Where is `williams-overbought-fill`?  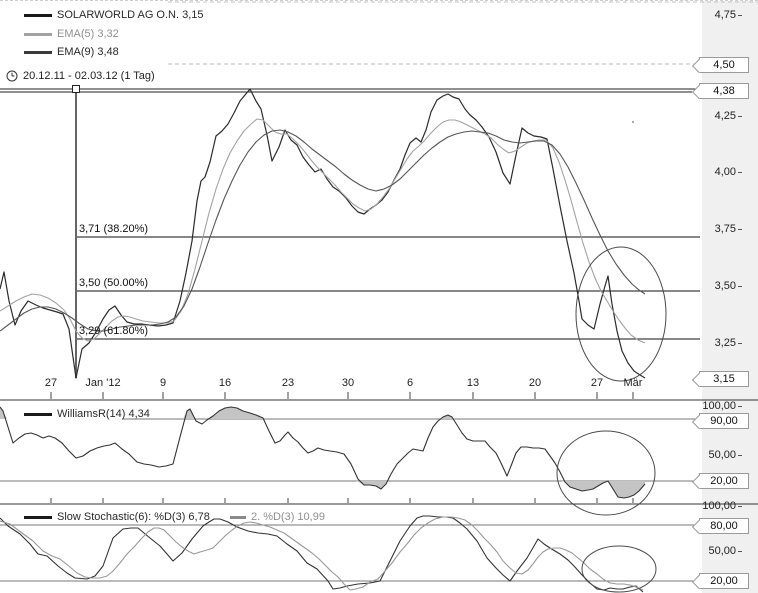 williams-overbought-fill is located at coordinates (447, 417).